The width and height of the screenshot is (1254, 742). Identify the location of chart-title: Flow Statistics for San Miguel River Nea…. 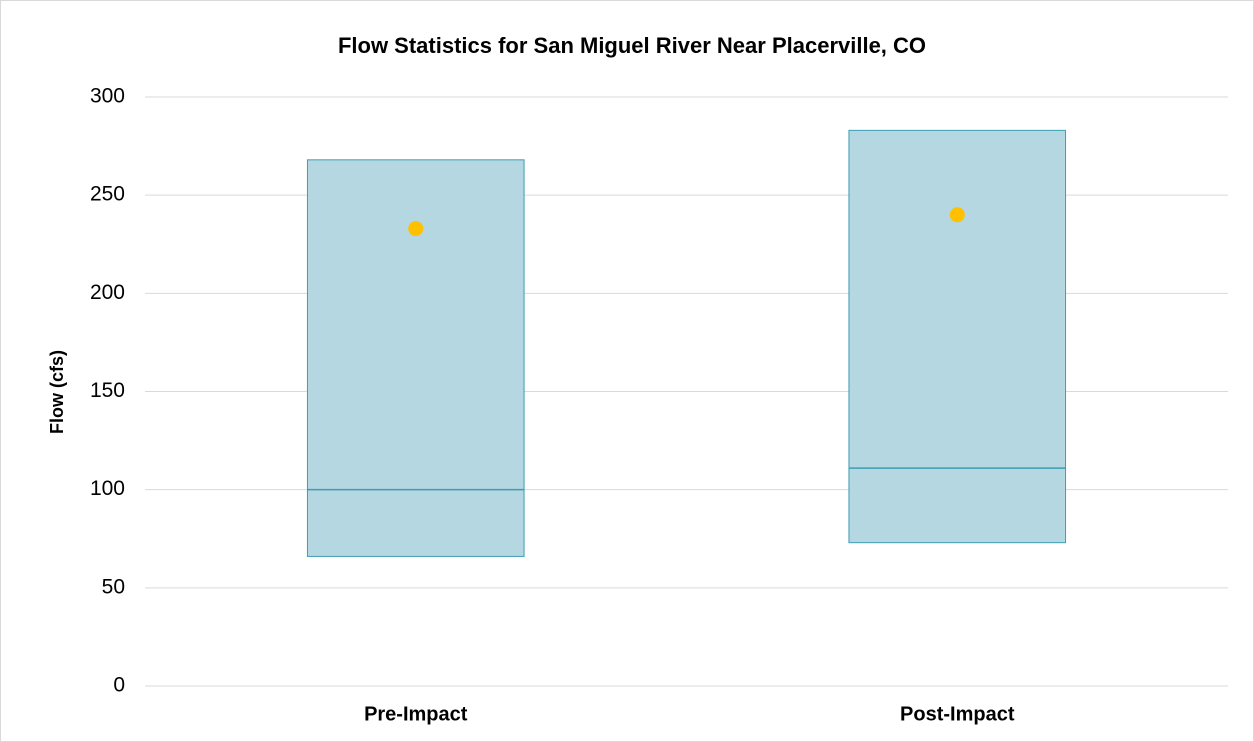
(632, 45).